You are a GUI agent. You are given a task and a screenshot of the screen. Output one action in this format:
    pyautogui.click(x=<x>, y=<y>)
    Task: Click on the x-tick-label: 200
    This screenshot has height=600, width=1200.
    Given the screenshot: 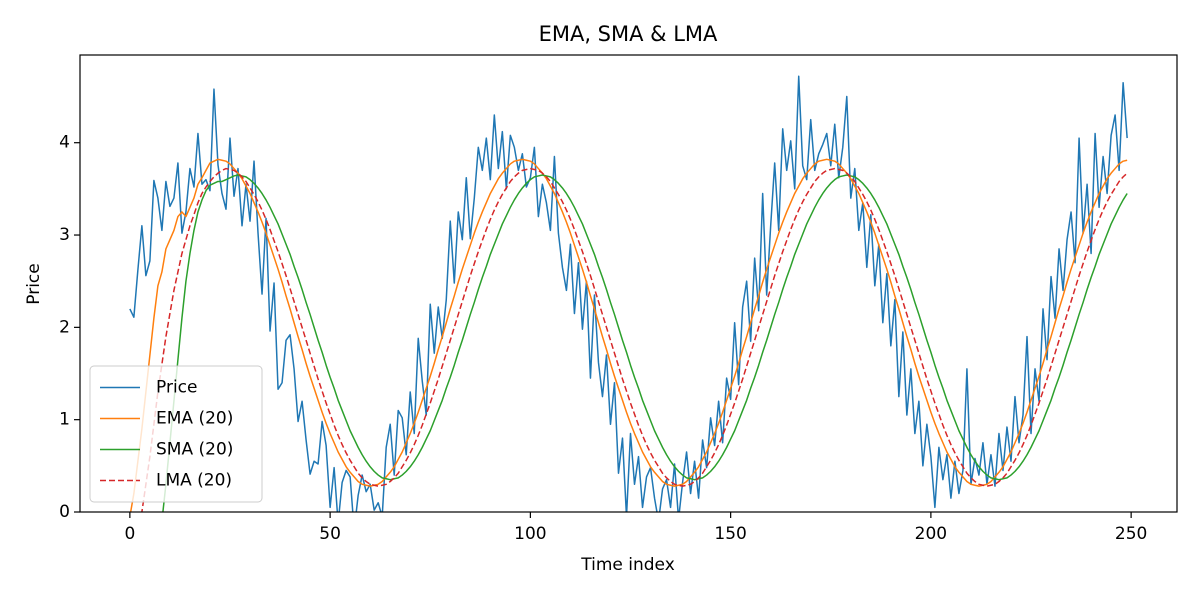 What is the action you would take?
    pyautogui.click(x=931, y=534)
    